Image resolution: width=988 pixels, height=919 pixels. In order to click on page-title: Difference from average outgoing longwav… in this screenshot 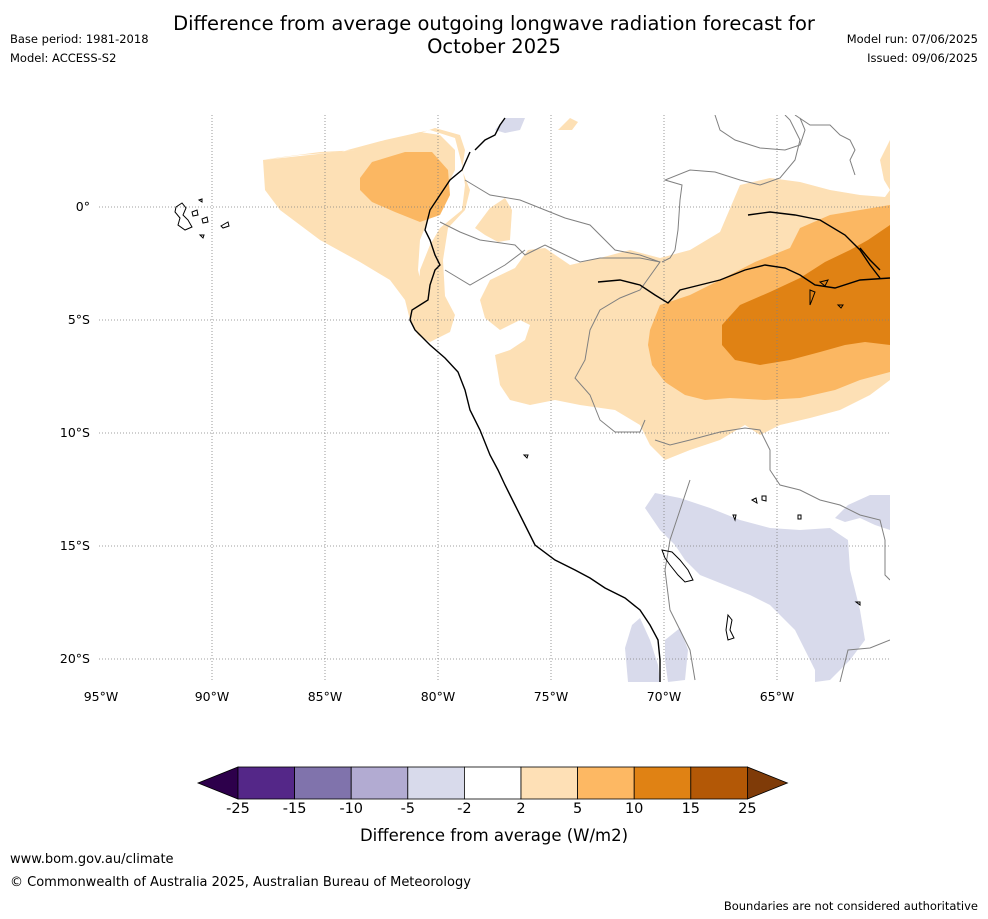, I will do `click(494, 35)`.